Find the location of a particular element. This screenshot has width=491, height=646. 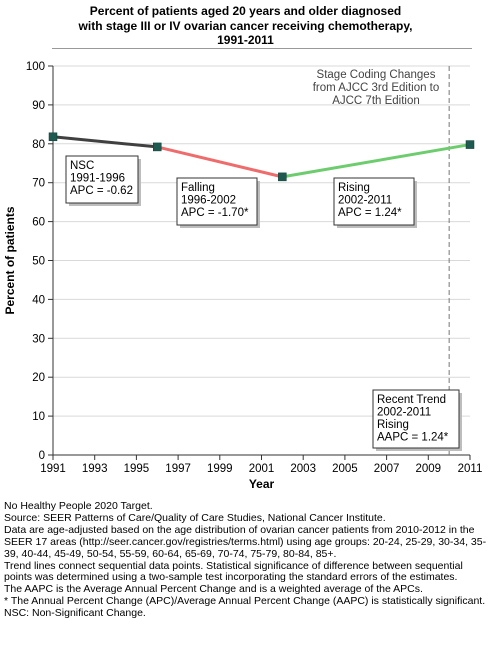

footnote-7: NSC: Non-Significant Change. is located at coordinates (75, 613).